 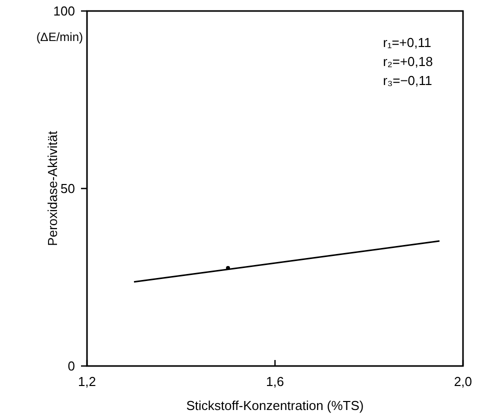 I want to click on y-tick-label: 50, so click(x=67, y=188).